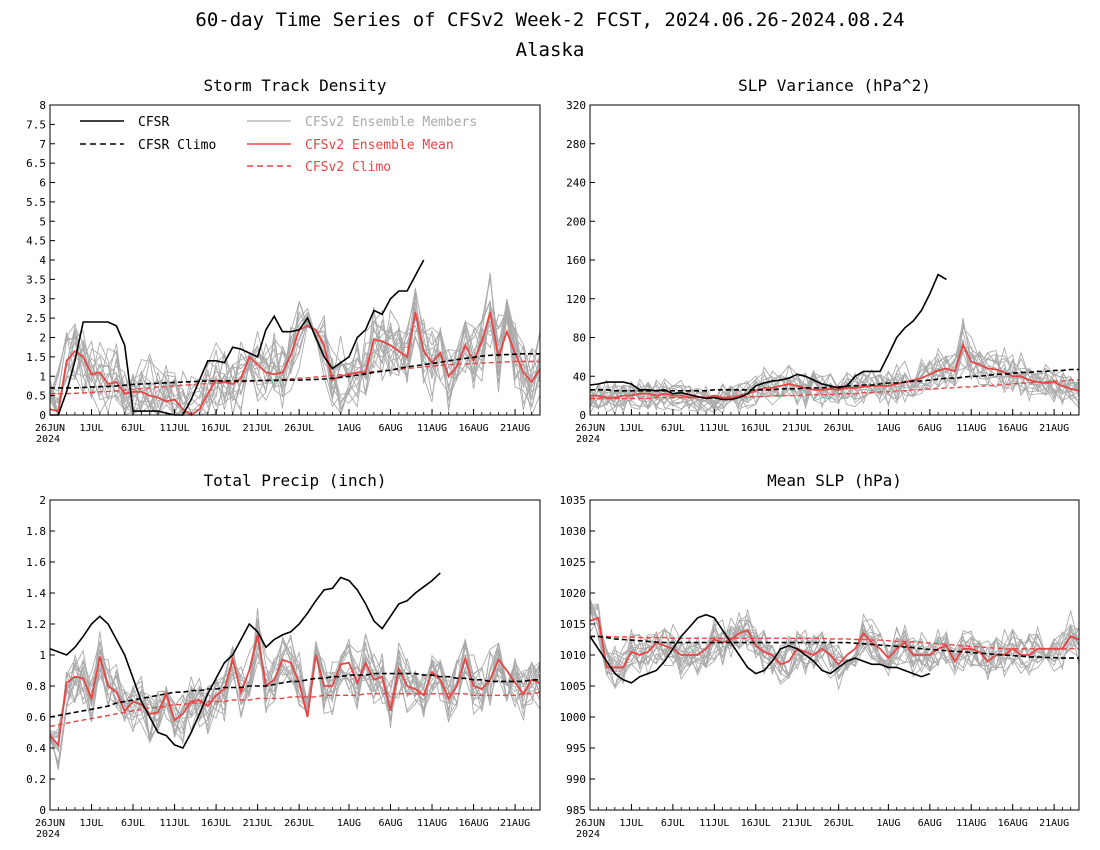  I want to click on storm-title: Storm Track Density, so click(294, 85).